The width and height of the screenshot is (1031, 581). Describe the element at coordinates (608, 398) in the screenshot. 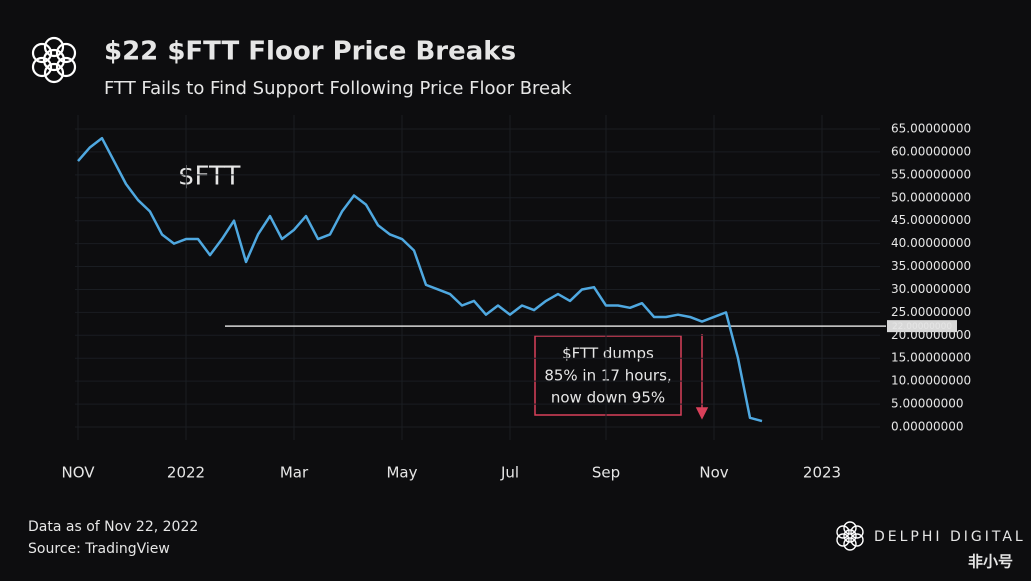

I see `callout-text: now down 95%` at that location.